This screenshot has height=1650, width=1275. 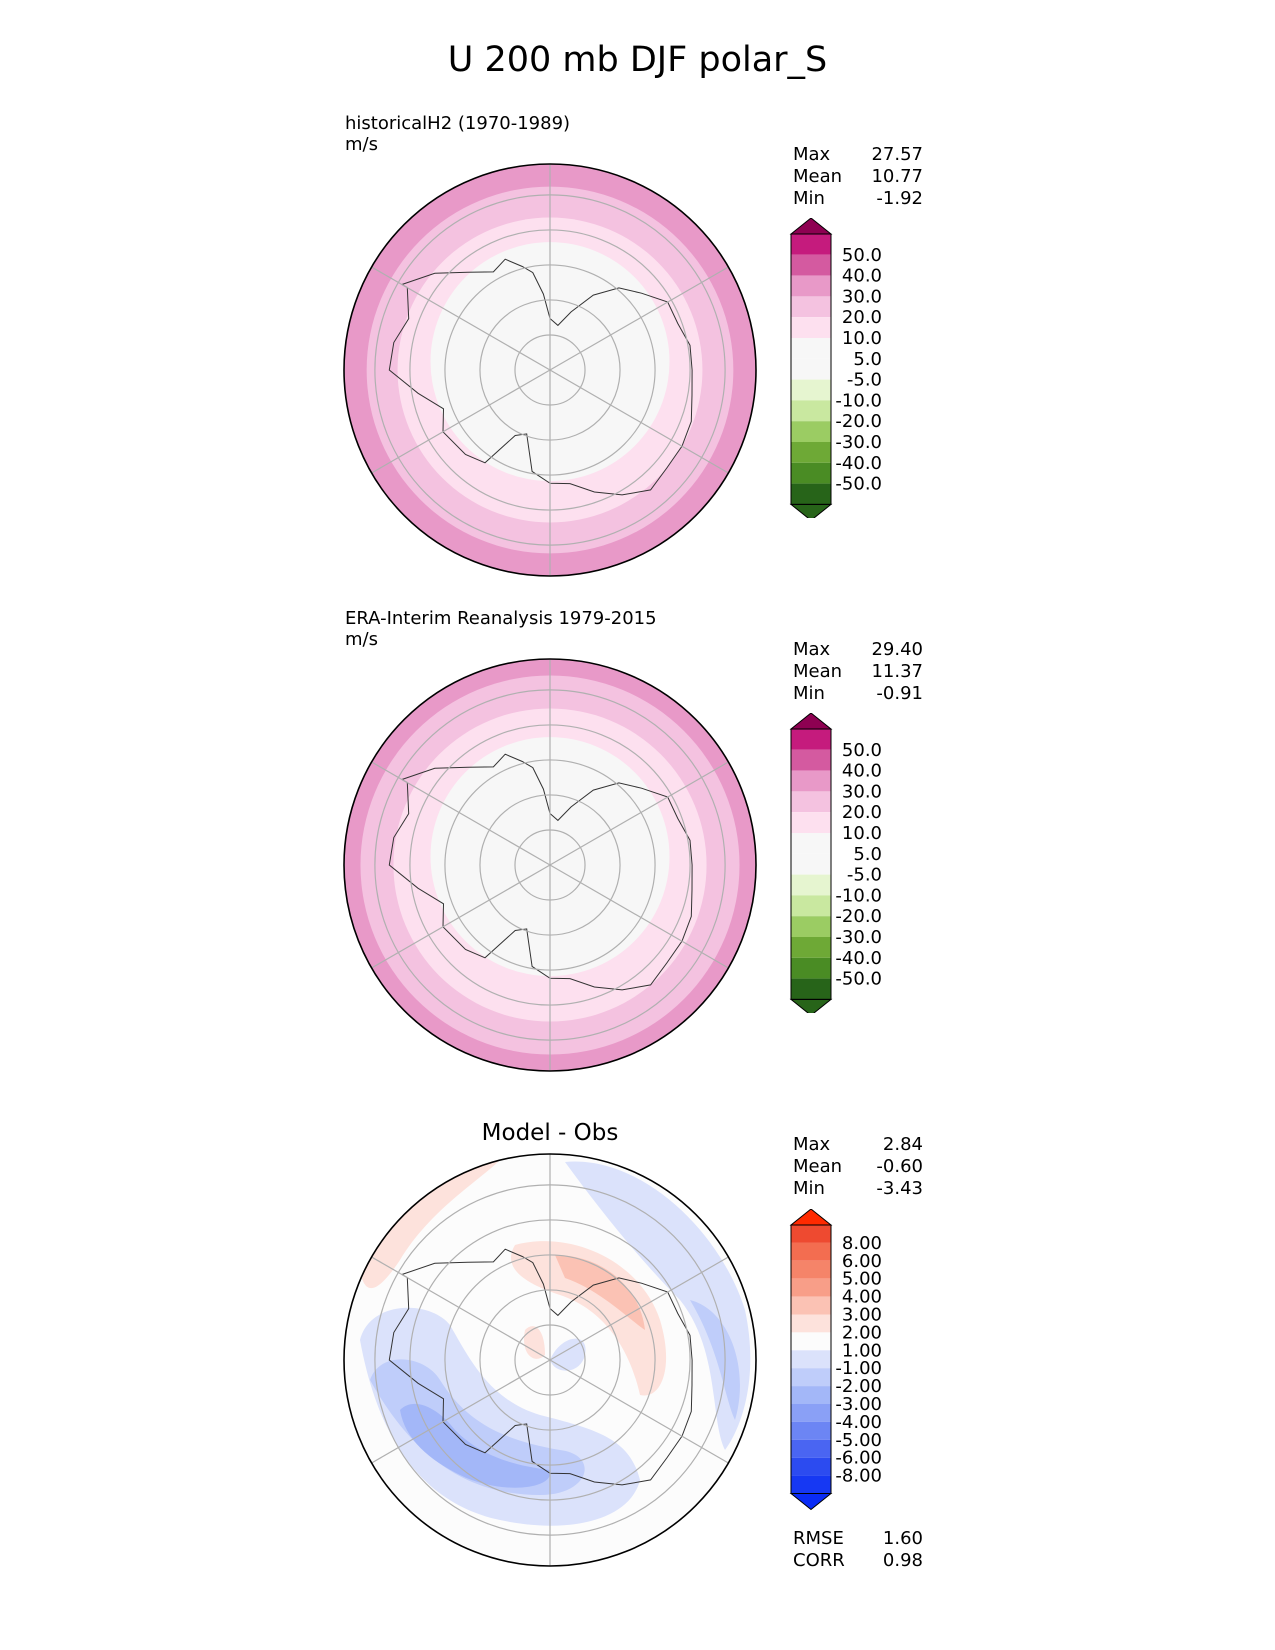 What do you see at coordinates (858, 177) in the screenshot?
I see `panel1-stats: Max 27.57 Mean 10.77 Min -1.92` at bounding box center [858, 177].